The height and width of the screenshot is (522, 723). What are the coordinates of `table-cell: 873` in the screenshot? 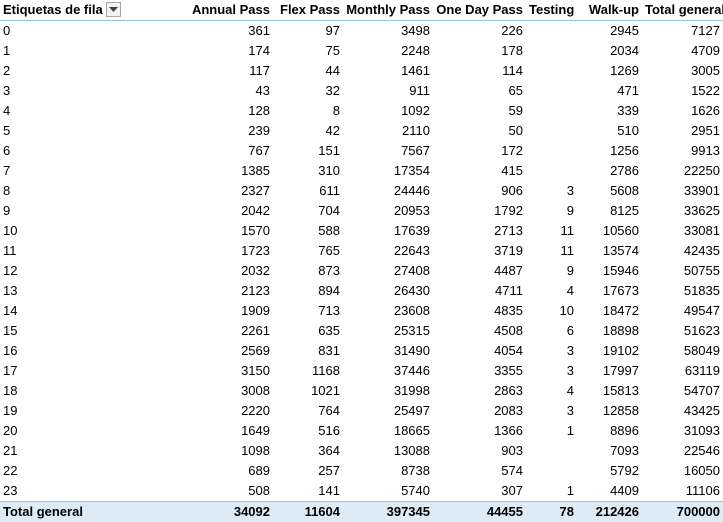 It's located at (308, 271).